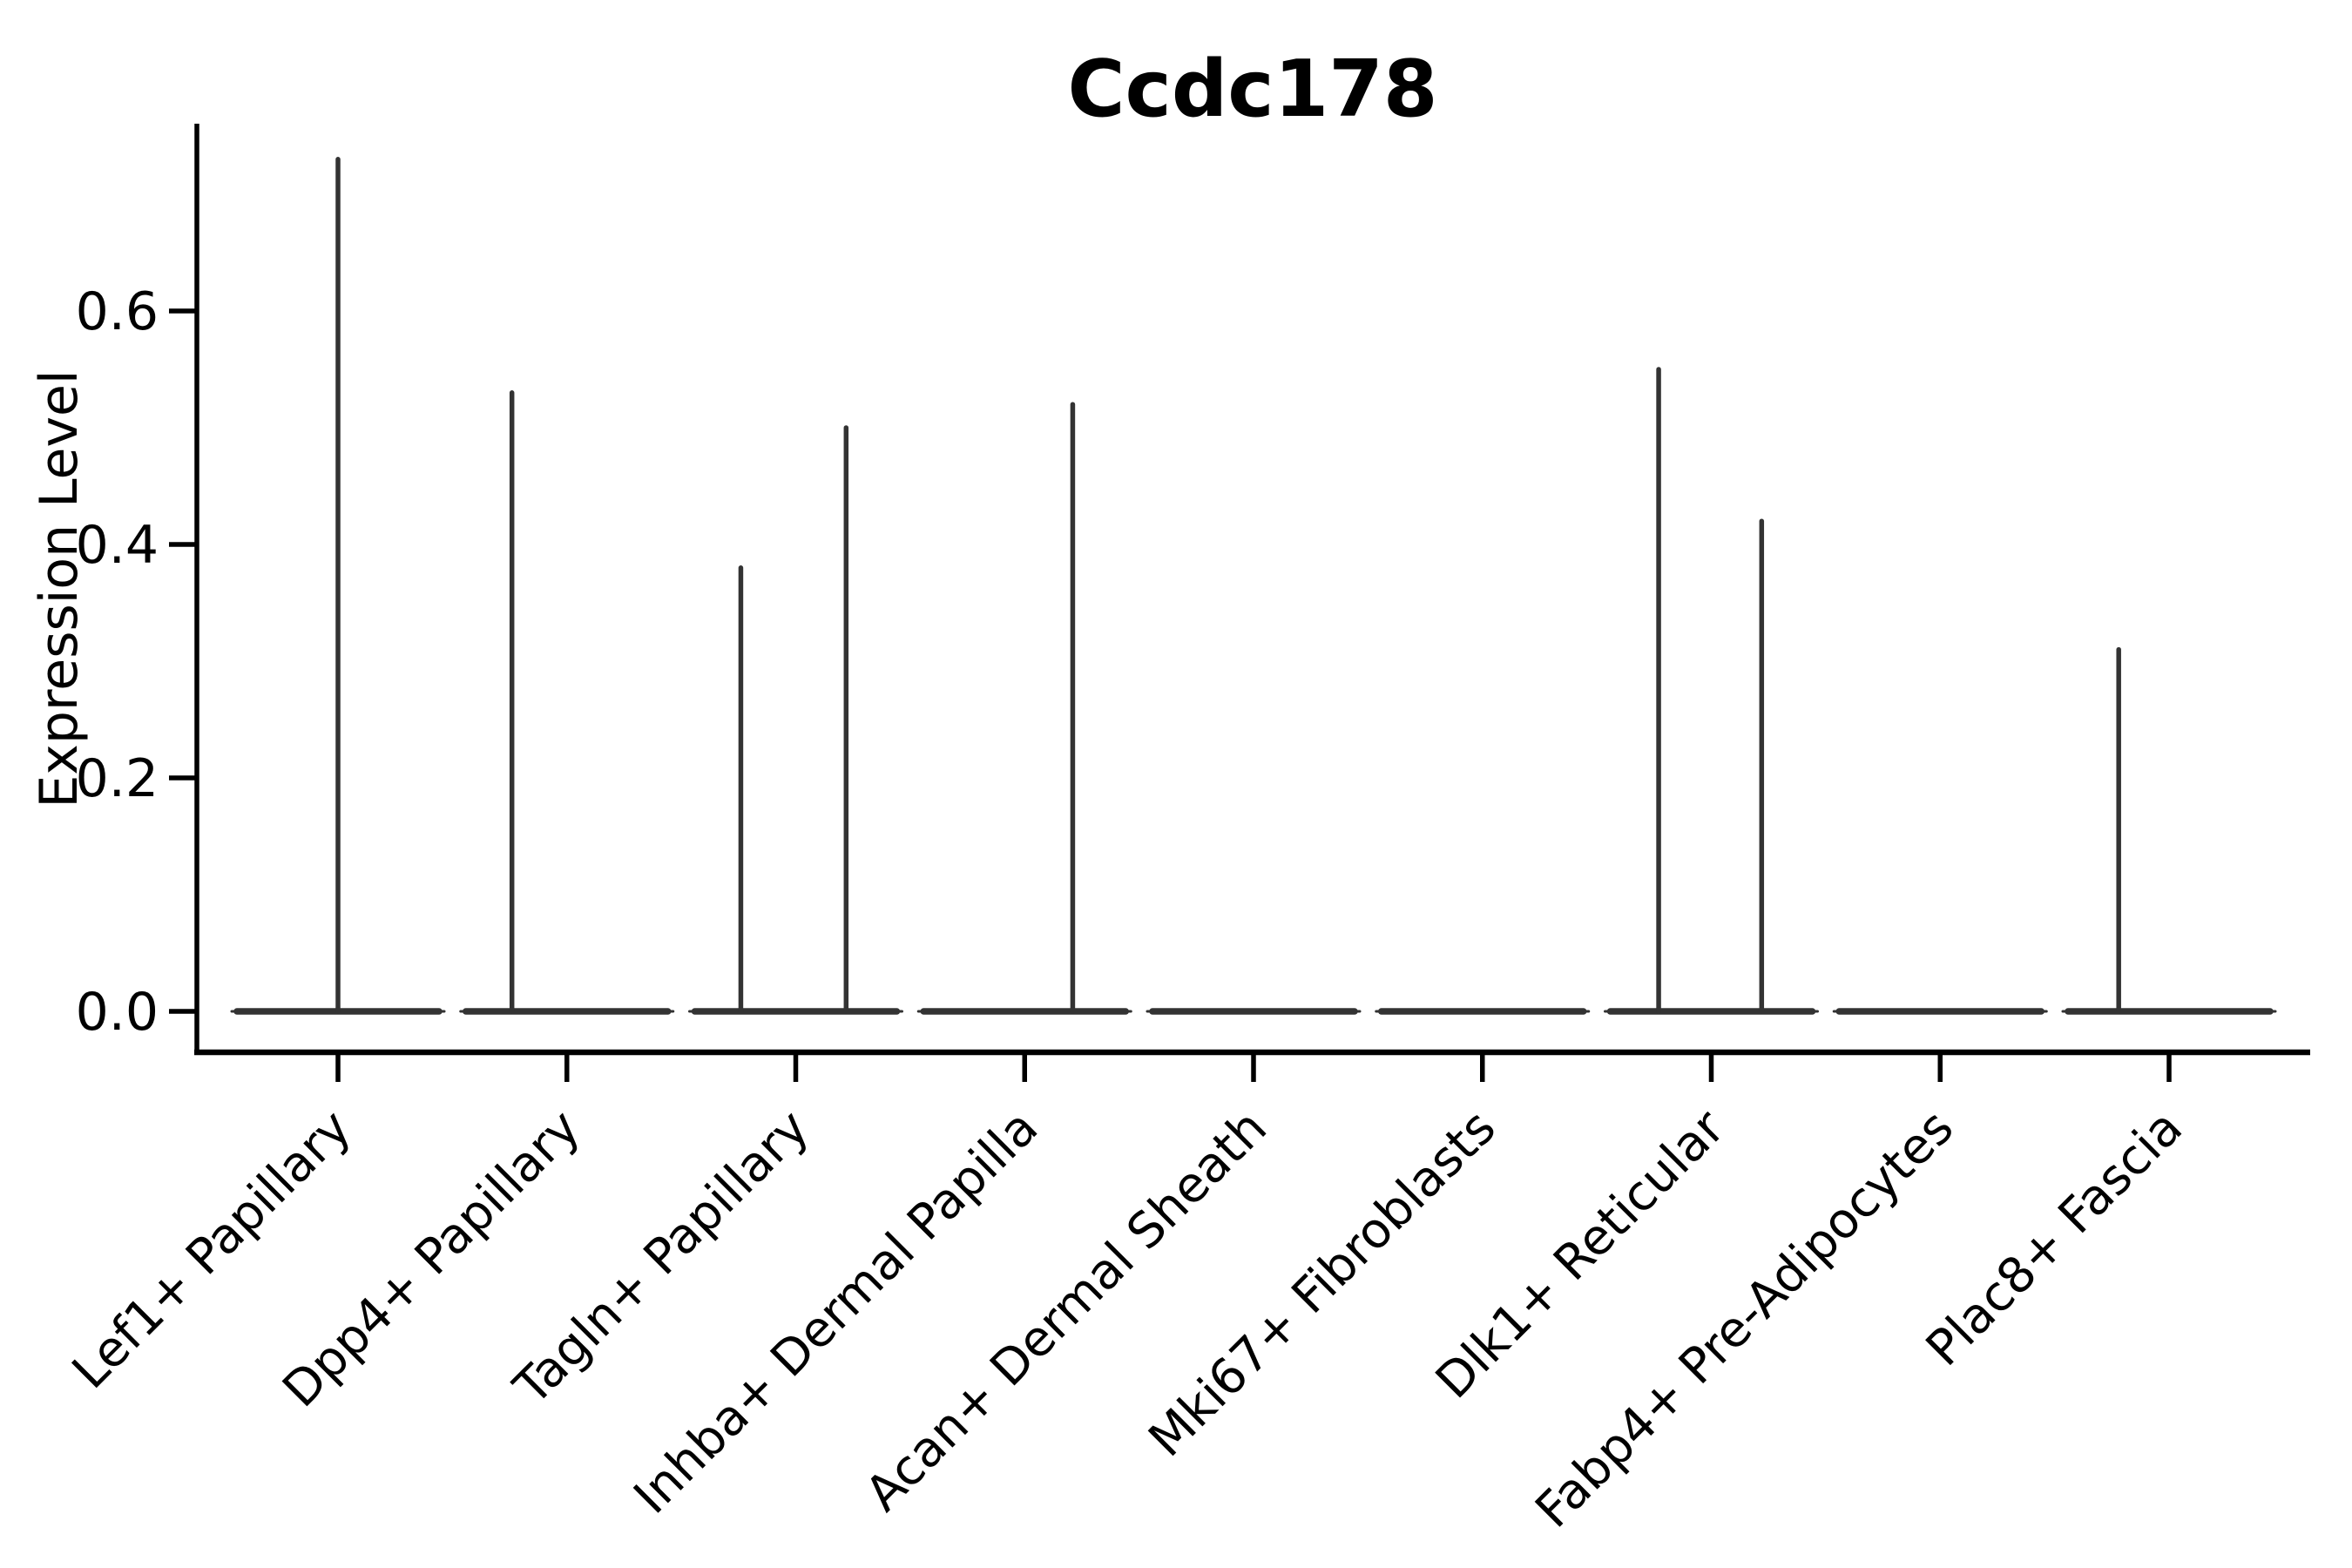  What do you see at coordinates (137, 589) in the screenshot?
I see `y-axis: 0.0 0.2 0.4 0.6` at bounding box center [137, 589].